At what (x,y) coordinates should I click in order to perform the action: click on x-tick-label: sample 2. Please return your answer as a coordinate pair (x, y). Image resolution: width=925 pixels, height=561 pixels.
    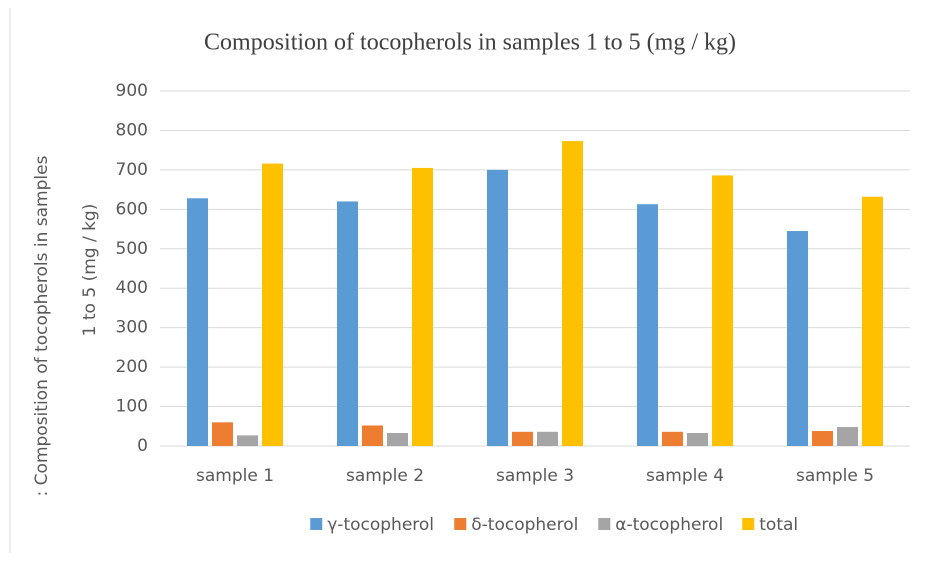
    Looking at the image, I should click on (385, 476).